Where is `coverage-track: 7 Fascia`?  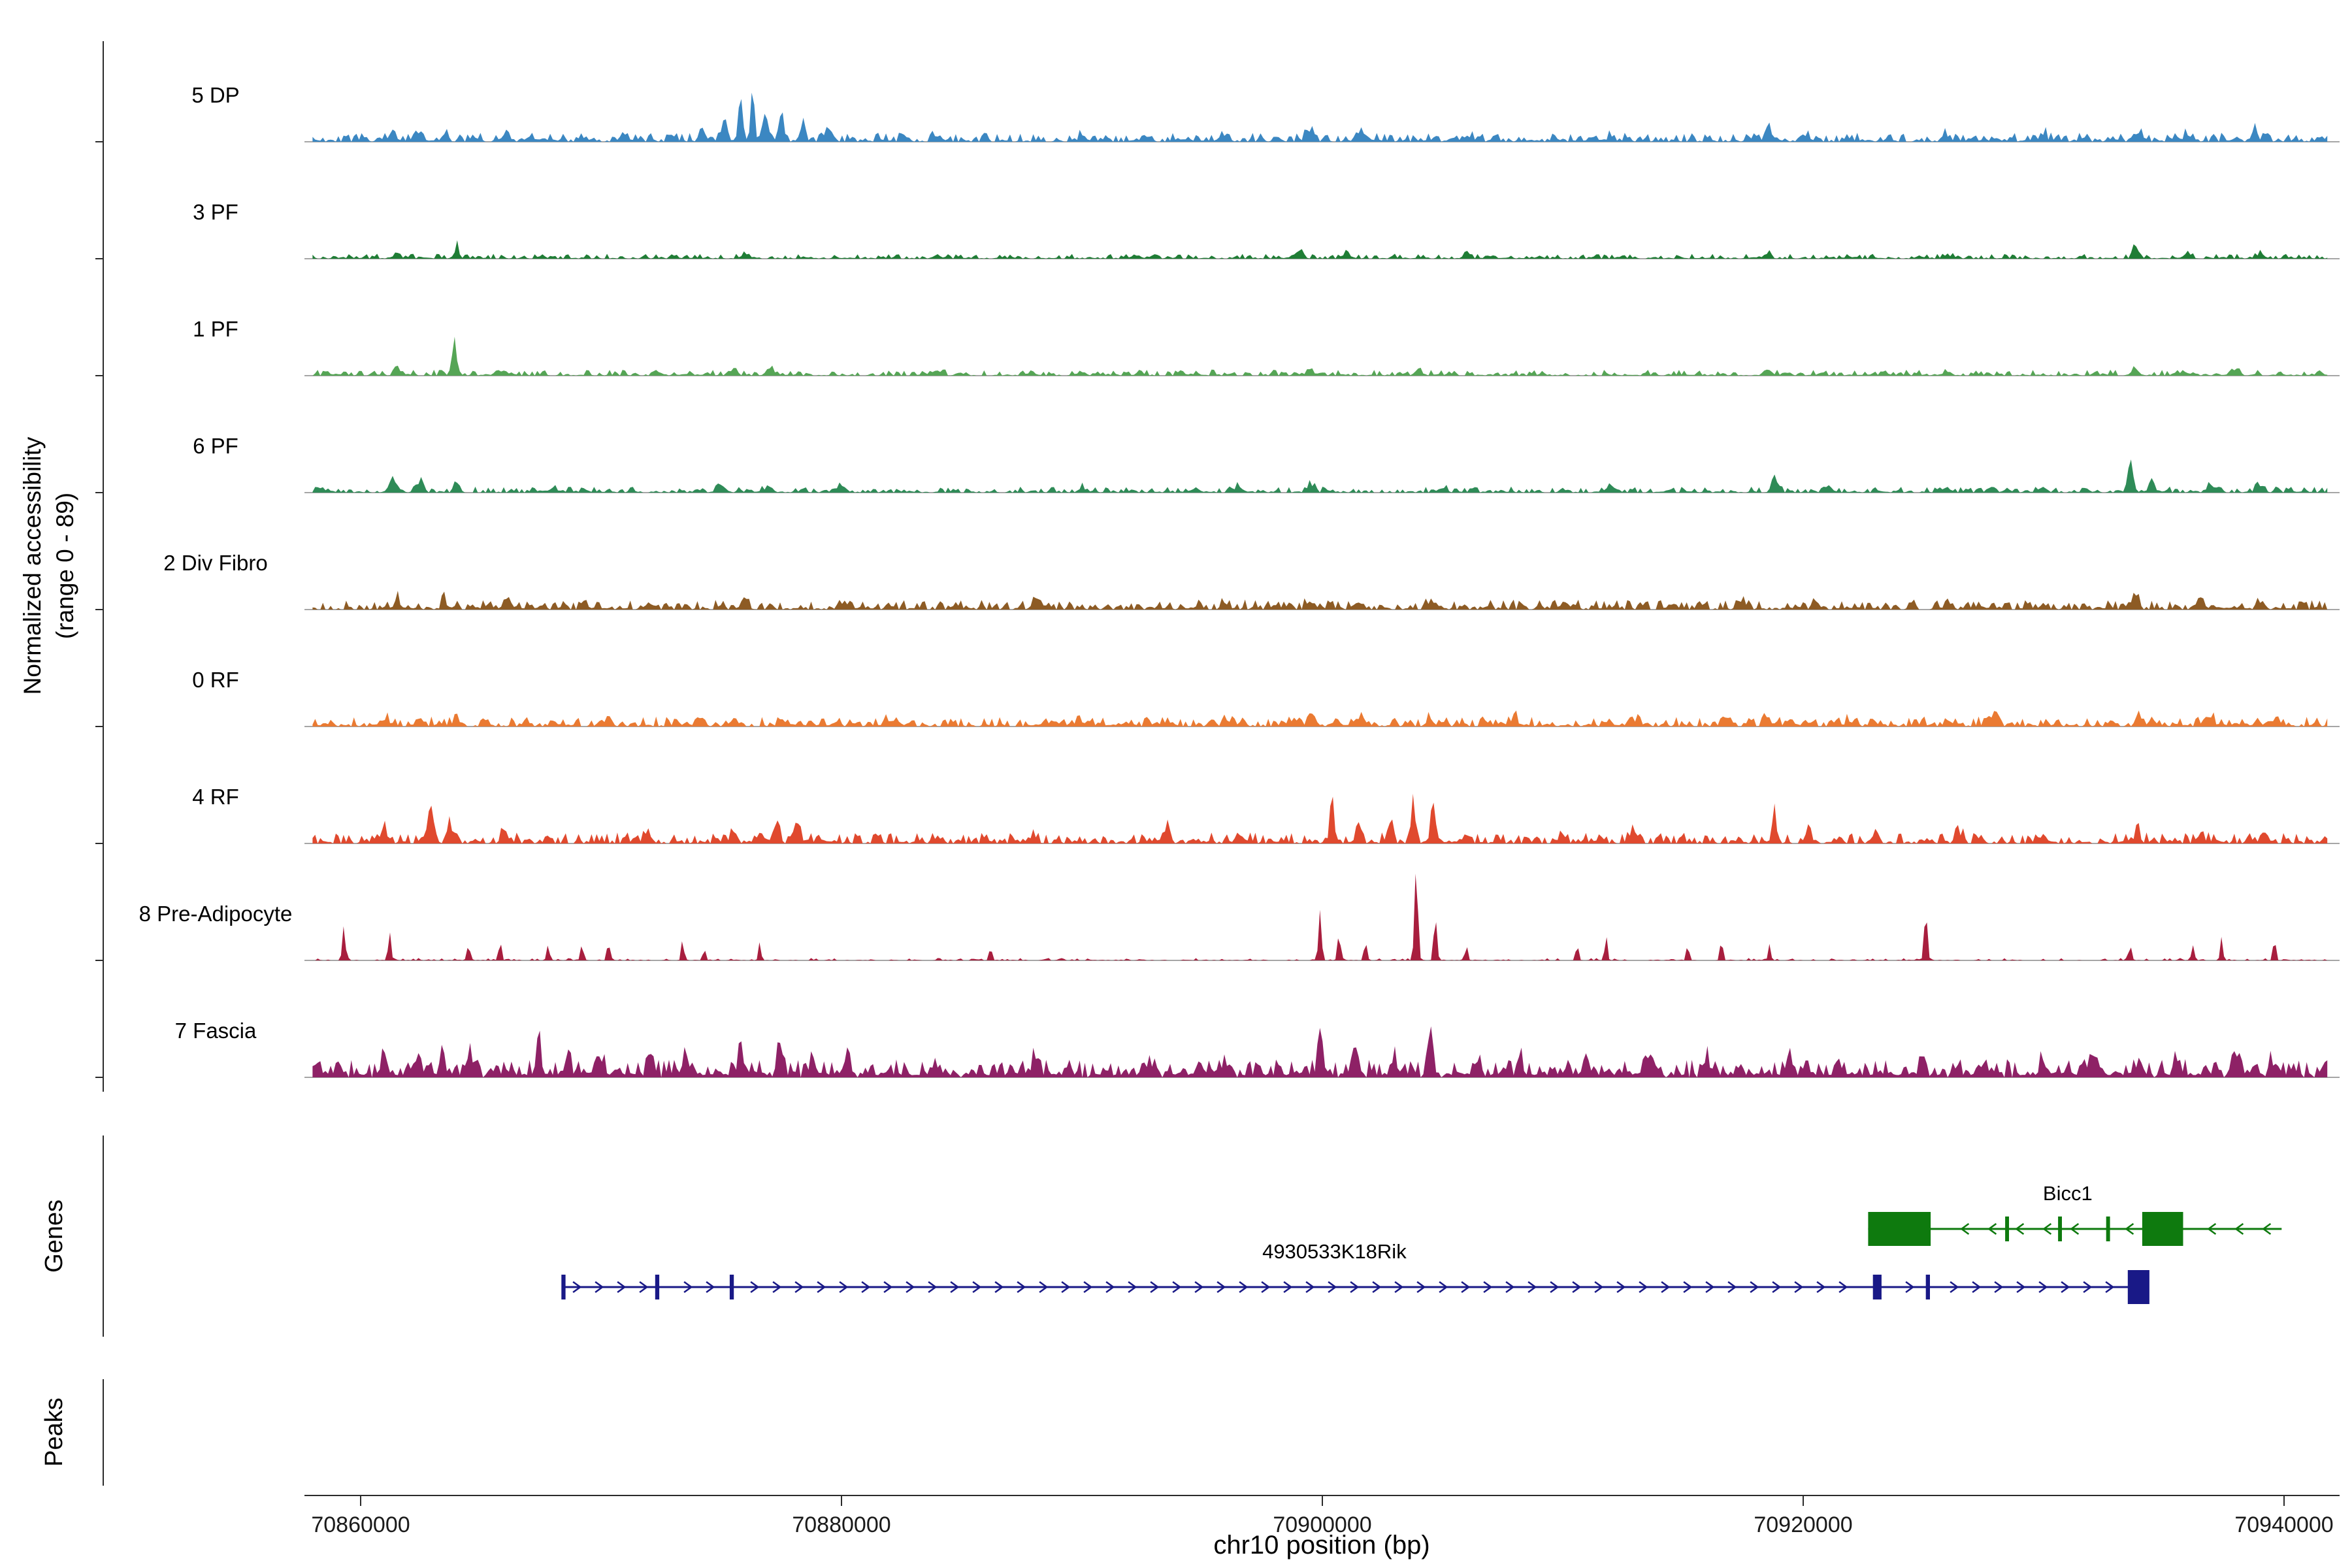 coverage-track: 7 Fascia is located at coordinates (1217, 1048).